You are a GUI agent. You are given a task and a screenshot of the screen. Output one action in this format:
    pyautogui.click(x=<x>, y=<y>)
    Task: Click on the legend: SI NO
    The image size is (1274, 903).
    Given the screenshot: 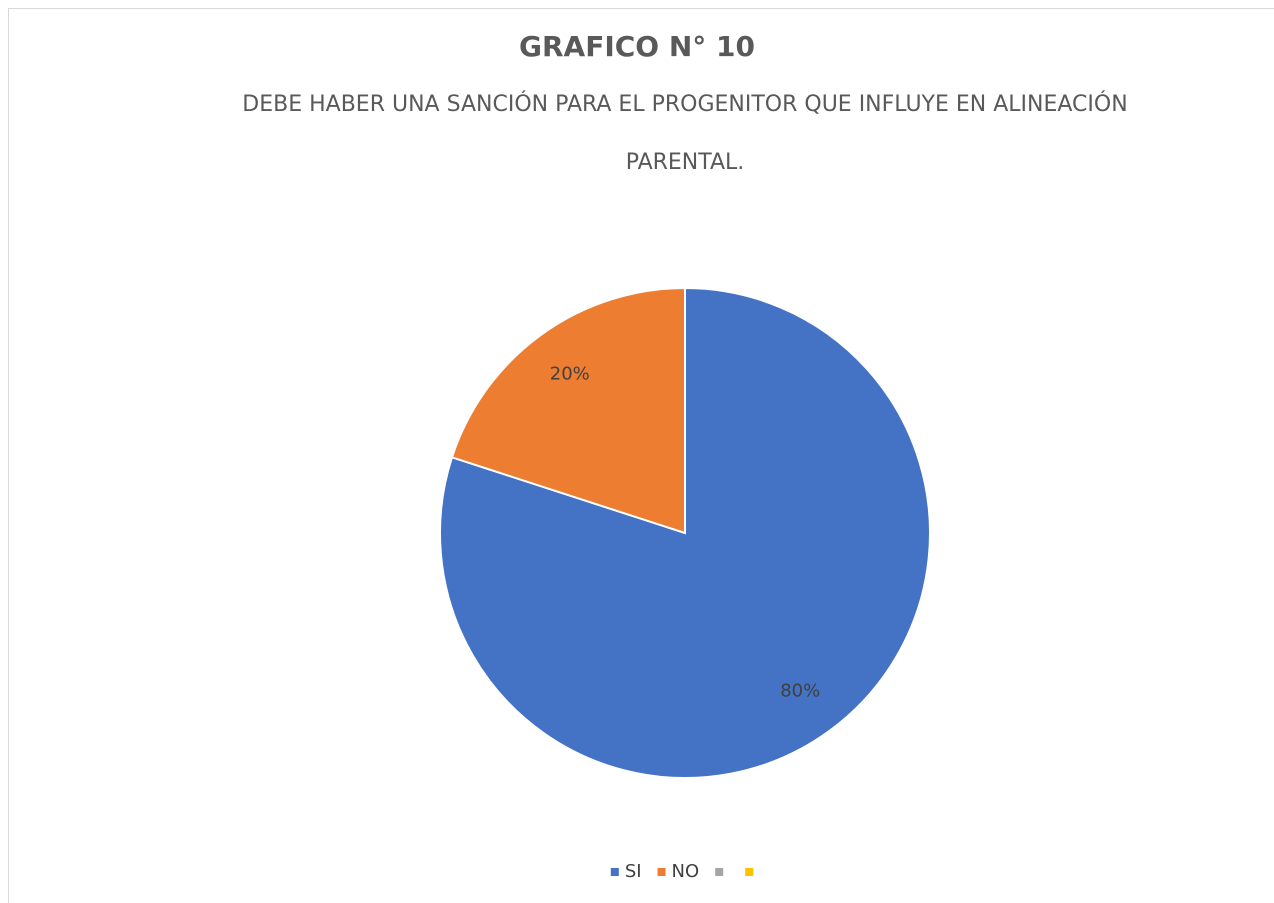 What is the action you would take?
    pyautogui.click(x=682, y=871)
    